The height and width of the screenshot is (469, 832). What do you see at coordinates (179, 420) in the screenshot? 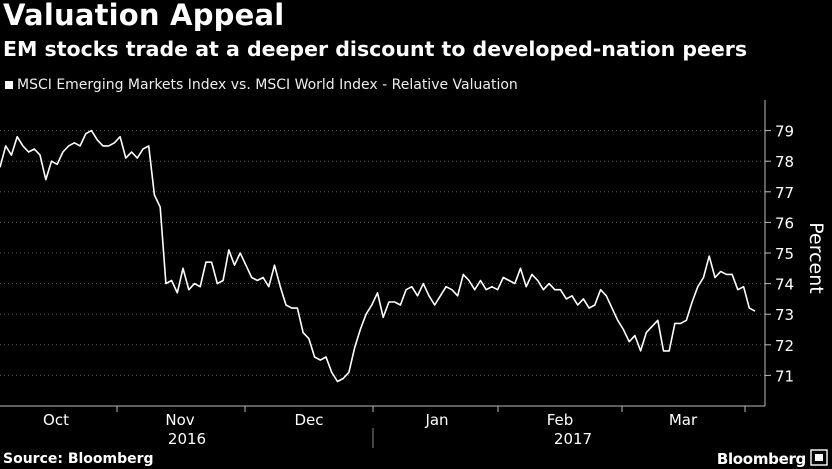
I see `x-tick-label: Nov` at bounding box center [179, 420].